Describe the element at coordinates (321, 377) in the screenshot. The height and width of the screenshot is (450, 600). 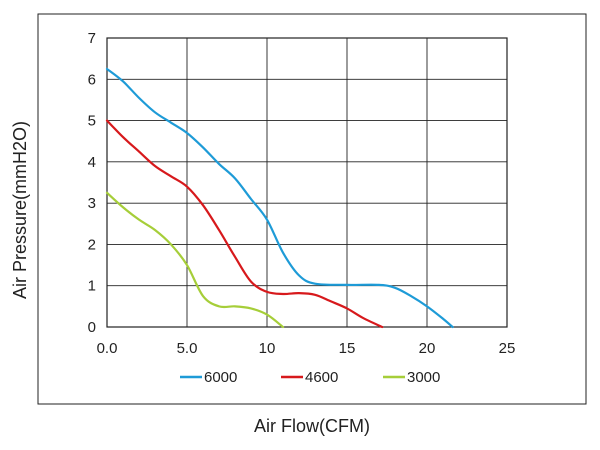
I see `legend-label-4600: 4600` at that location.